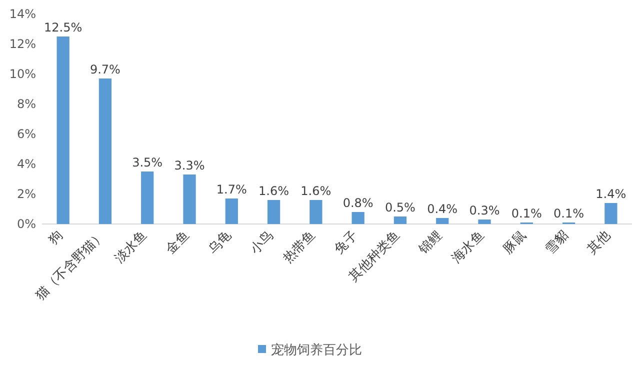 This screenshot has height=374, width=640. Describe the element at coordinates (26, 164) in the screenshot. I see `y-tick-label: 4%` at that location.